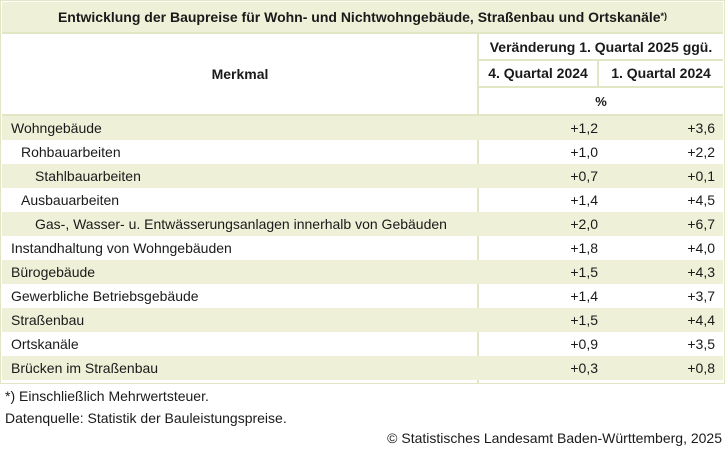 Image resolution: width=728 pixels, height=456 pixels. What do you see at coordinates (701, 272) in the screenshot?
I see `value-q1-2024: +4,3` at bounding box center [701, 272].